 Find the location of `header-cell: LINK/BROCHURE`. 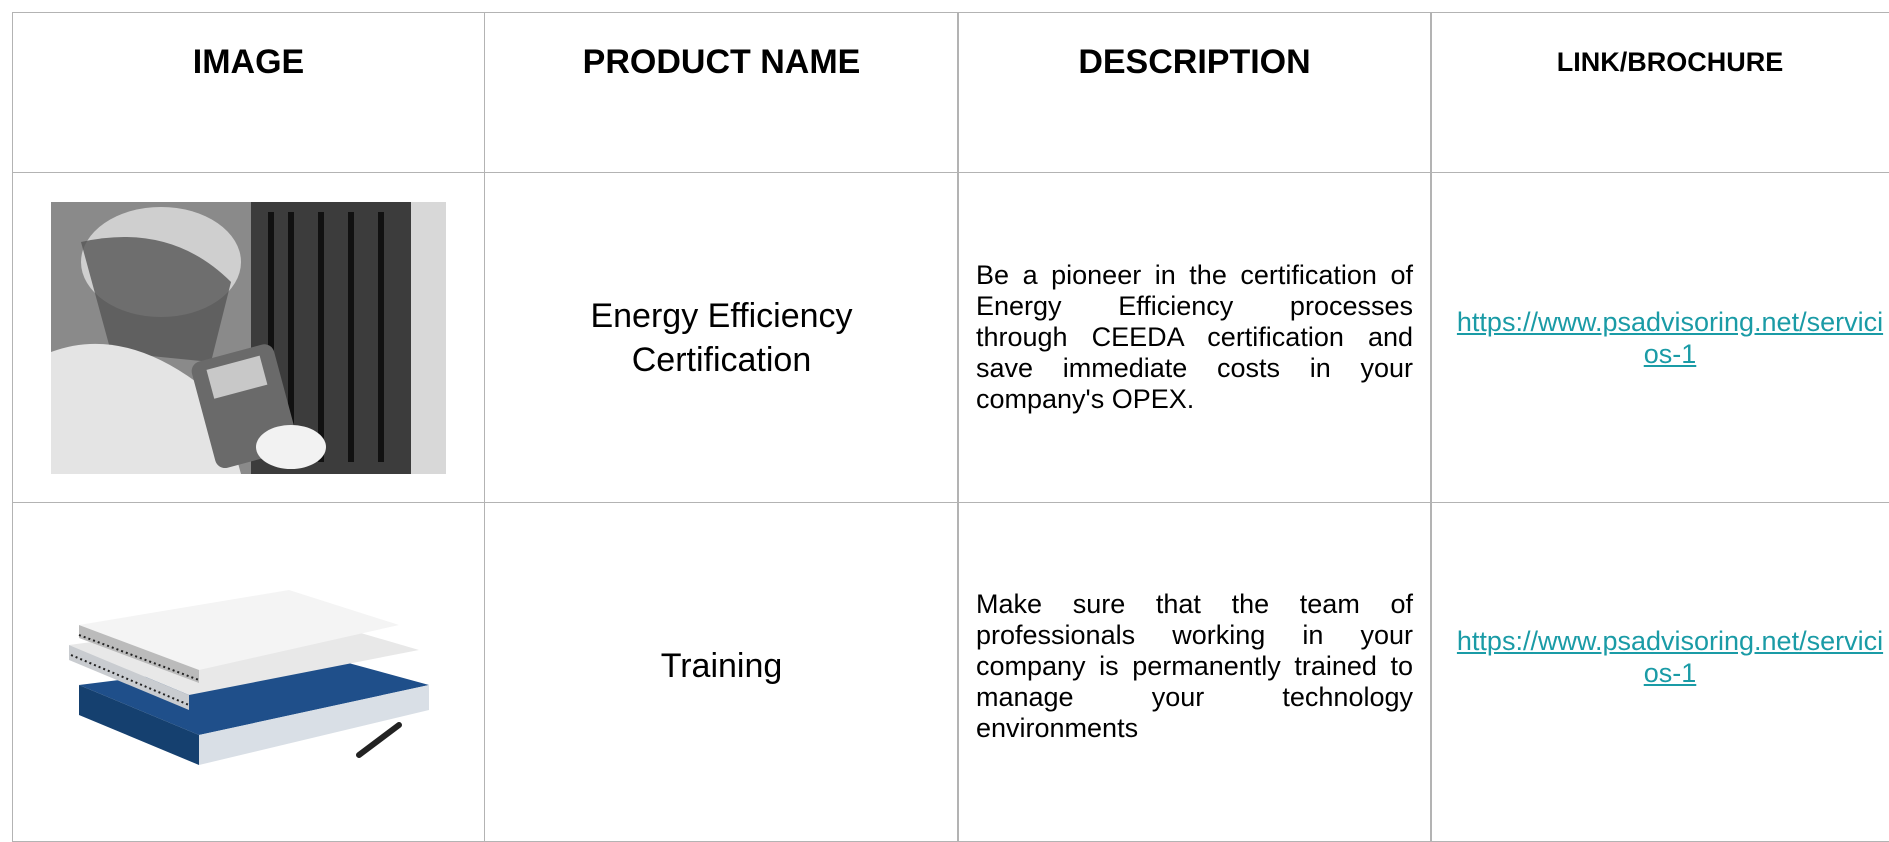

header-cell: LINK/BROCHURE is located at coordinates (1659, 92).